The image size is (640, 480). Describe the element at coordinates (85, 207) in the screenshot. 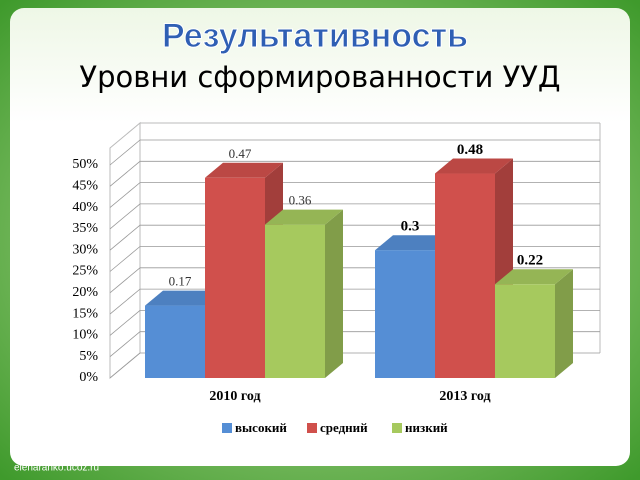

I see `y-tick-label: 40%` at that location.